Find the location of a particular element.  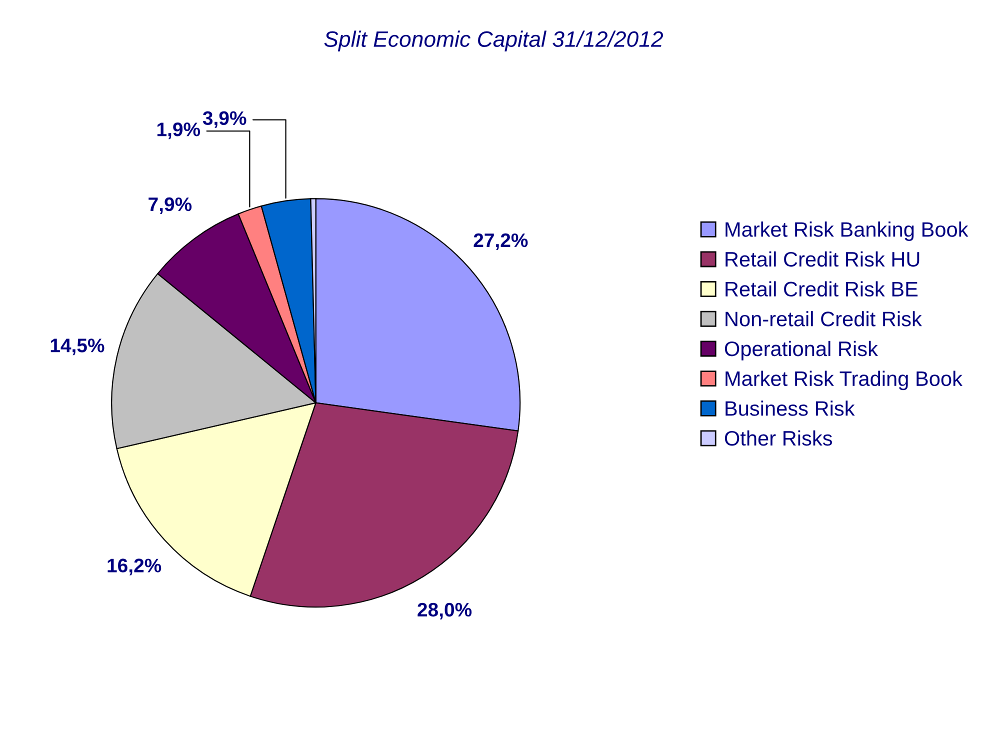

data-label: 16,2% is located at coordinates (135, 567).